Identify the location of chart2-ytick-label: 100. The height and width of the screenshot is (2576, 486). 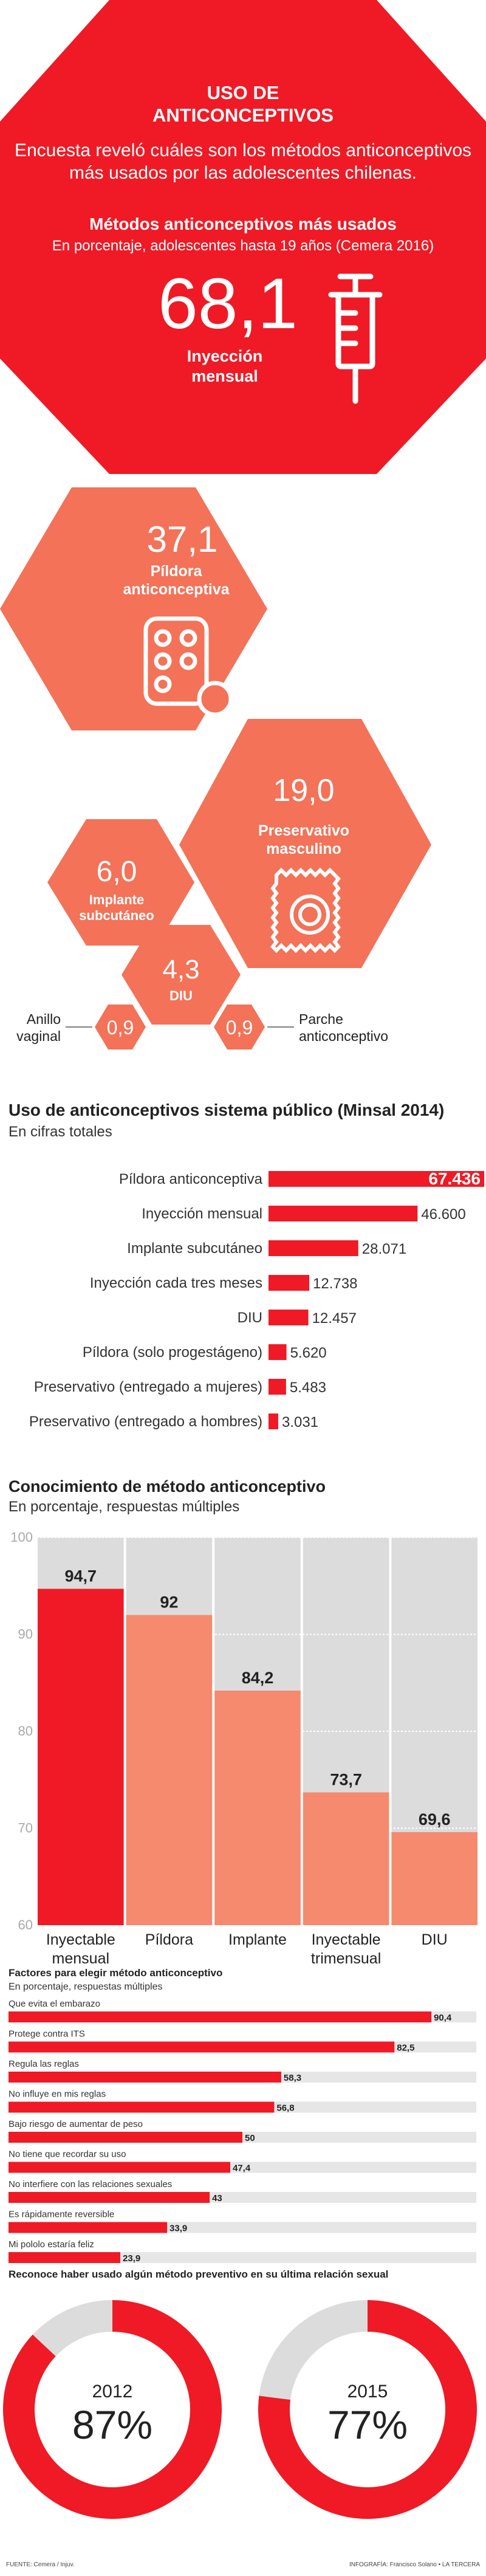
(22, 1537).